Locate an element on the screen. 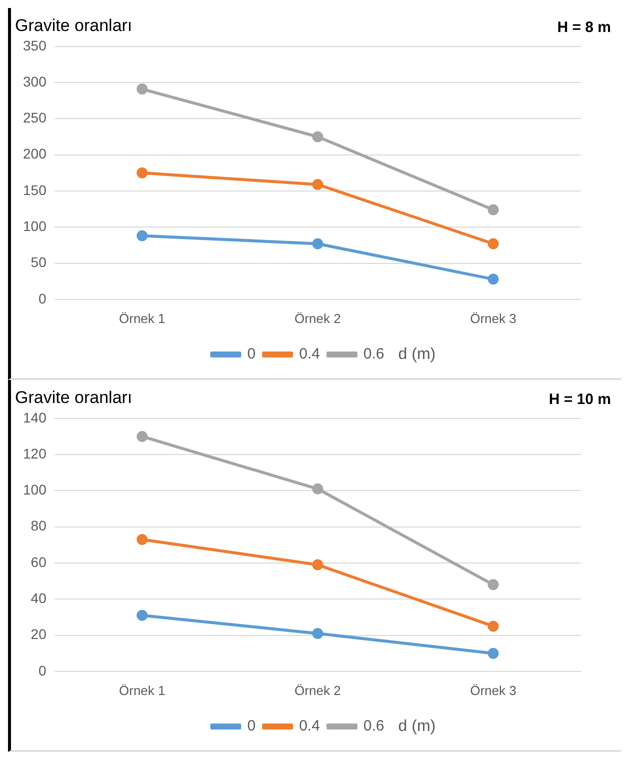 The width and height of the screenshot is (629, 764). y-tick-label: 50 is located at coordinates (38, 262).